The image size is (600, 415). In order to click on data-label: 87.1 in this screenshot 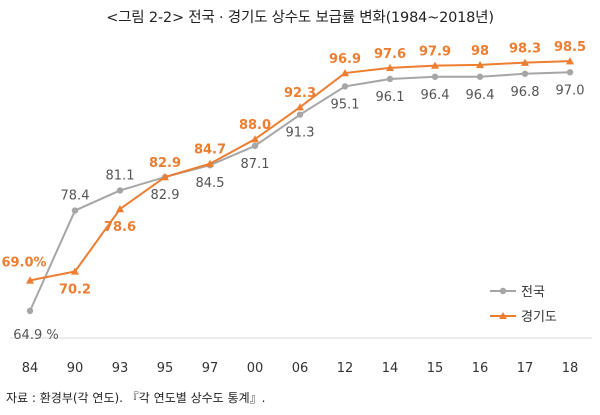, I will do `click(255, 164)`.